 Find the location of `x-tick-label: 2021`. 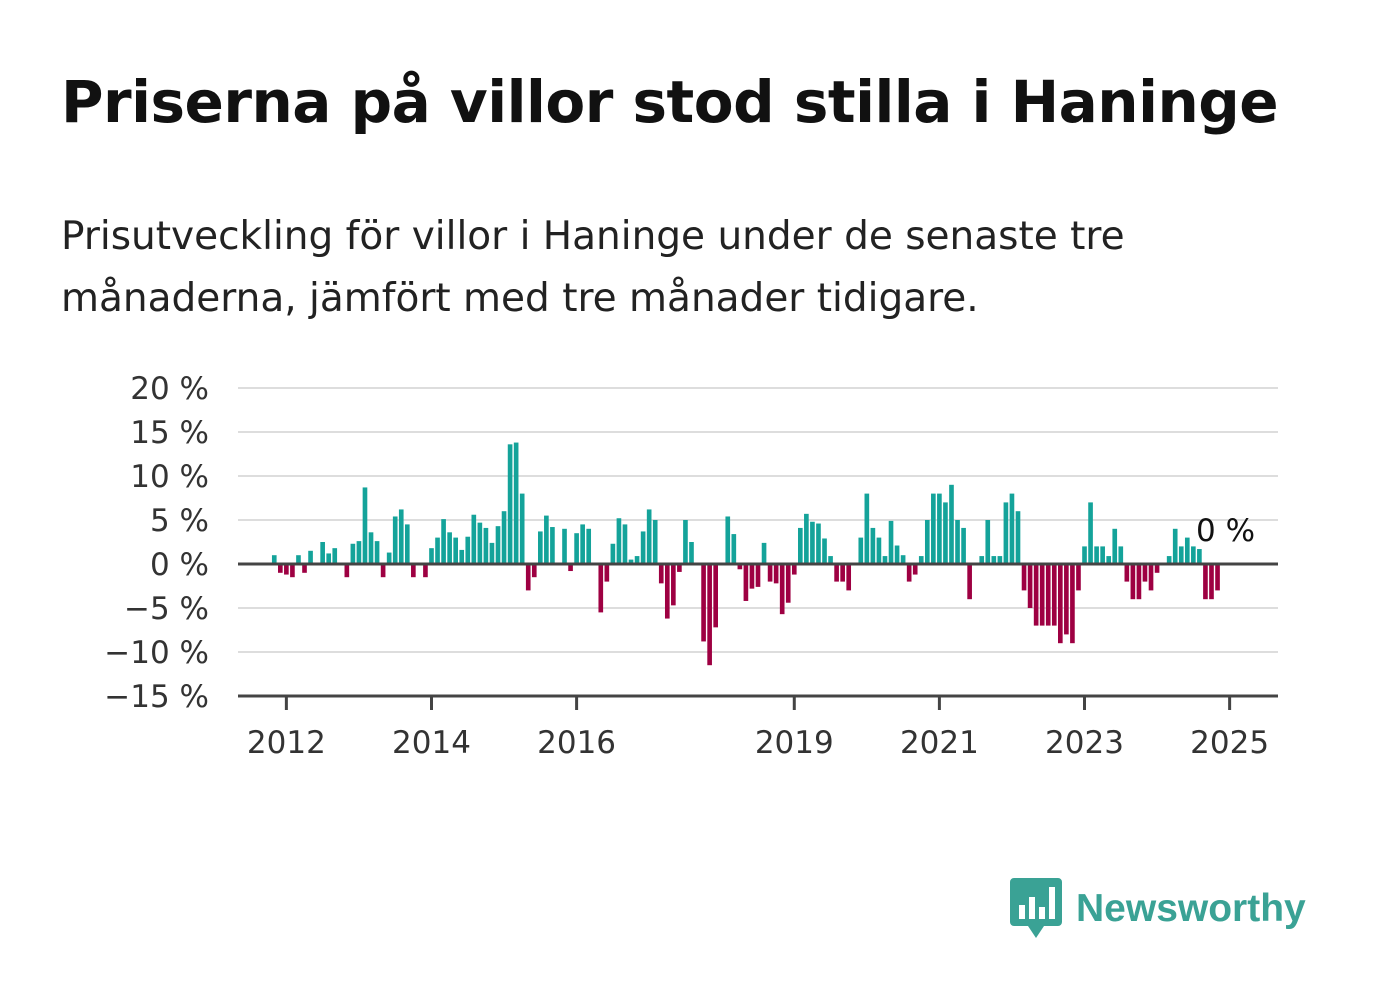

x-tick-label: 2021 is located at coordinates (939, 743).